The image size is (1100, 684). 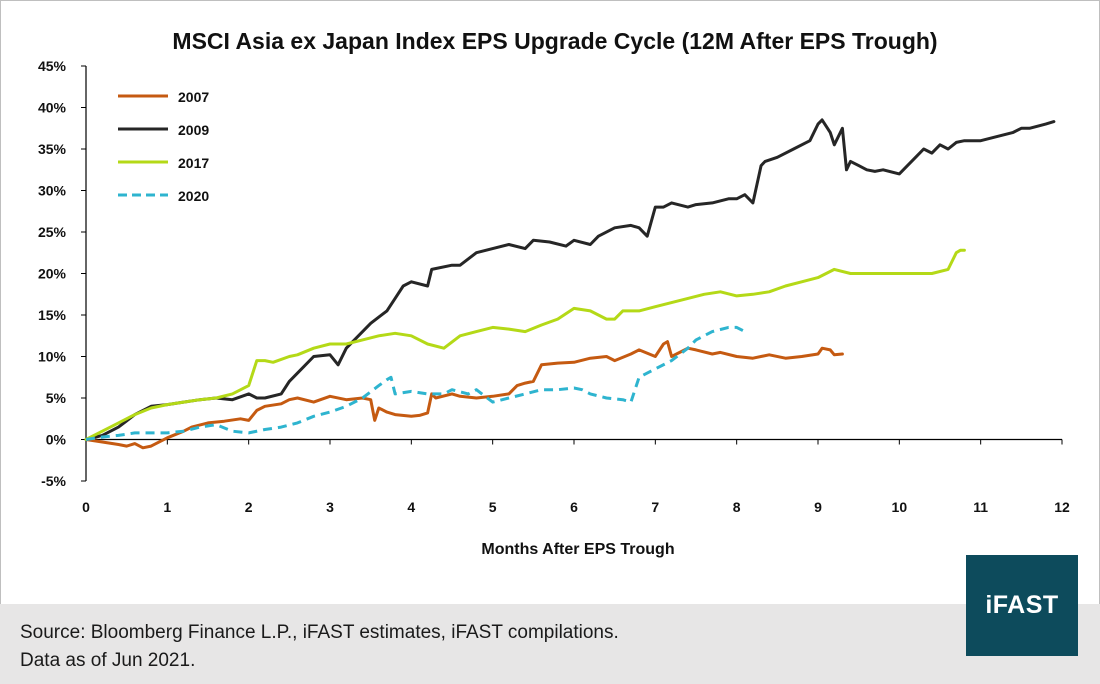 What do you see at coordinates (574, 507) in the screenshot?
I see `x-tick-label: 6` at bounding box center [574, 507].